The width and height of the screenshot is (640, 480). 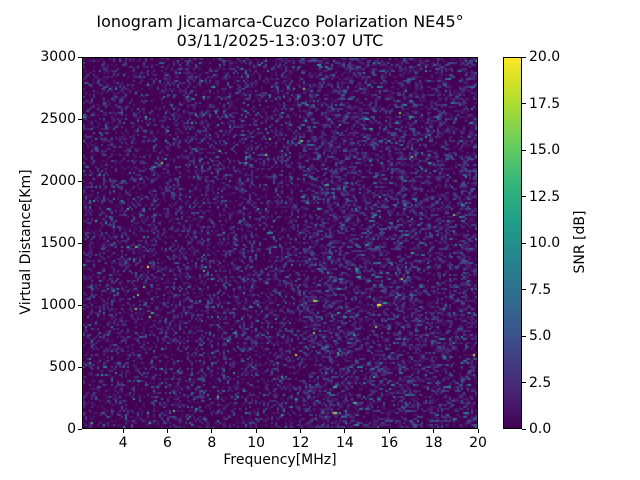 I want to click on x-tick-label: 20, so click(x=478, y=443).